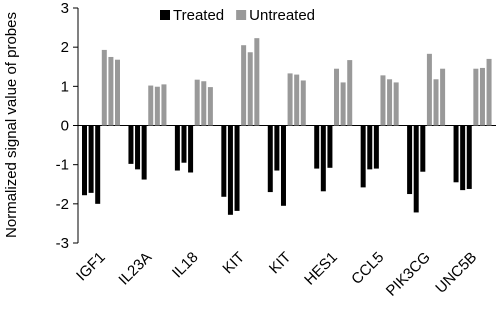 The width and height of the screenshot is (500, 313). Describe the element at coordinates (135, 269) in the screenshot. I see `x-tick-label: IL23A` at that location.